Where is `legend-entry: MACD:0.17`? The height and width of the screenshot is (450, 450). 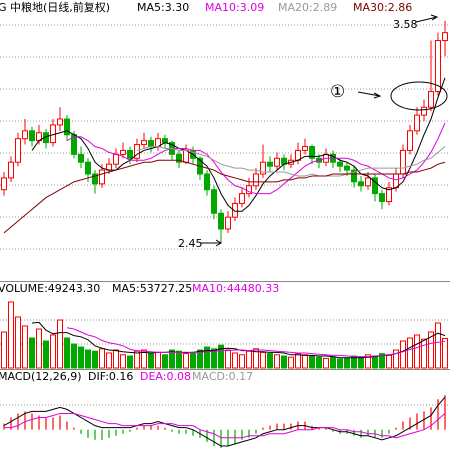
legend-entry: MACD:0.17 is located at coordinates (222, 376).